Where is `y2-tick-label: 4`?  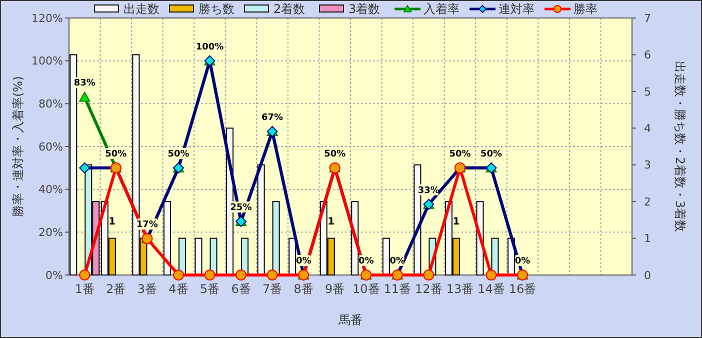
y2-tick-label: 4 is located at coordinates (647, 128).